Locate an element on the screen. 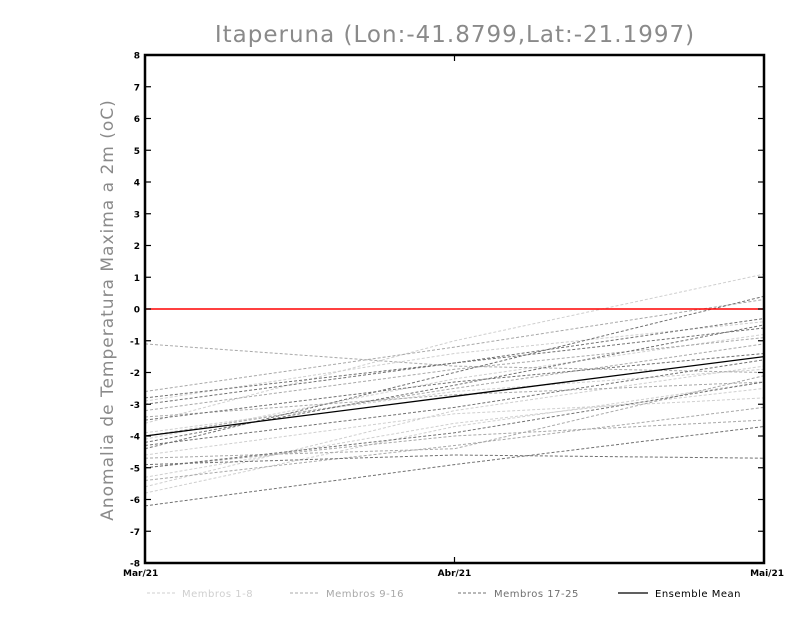 This screenshot has width=800, height=618. y-axis-label: Anomalia de Temperatura Maxima a 2m (oC) is located at coordinates (108, 310).